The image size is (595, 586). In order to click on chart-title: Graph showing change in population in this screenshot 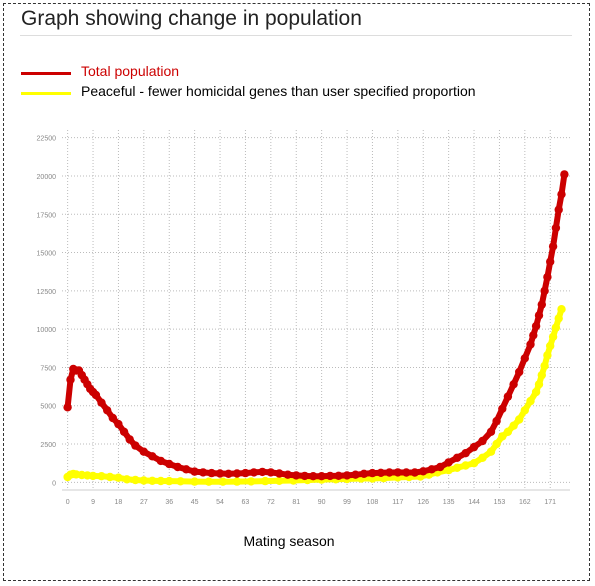, I will do `click(191, 18)`.